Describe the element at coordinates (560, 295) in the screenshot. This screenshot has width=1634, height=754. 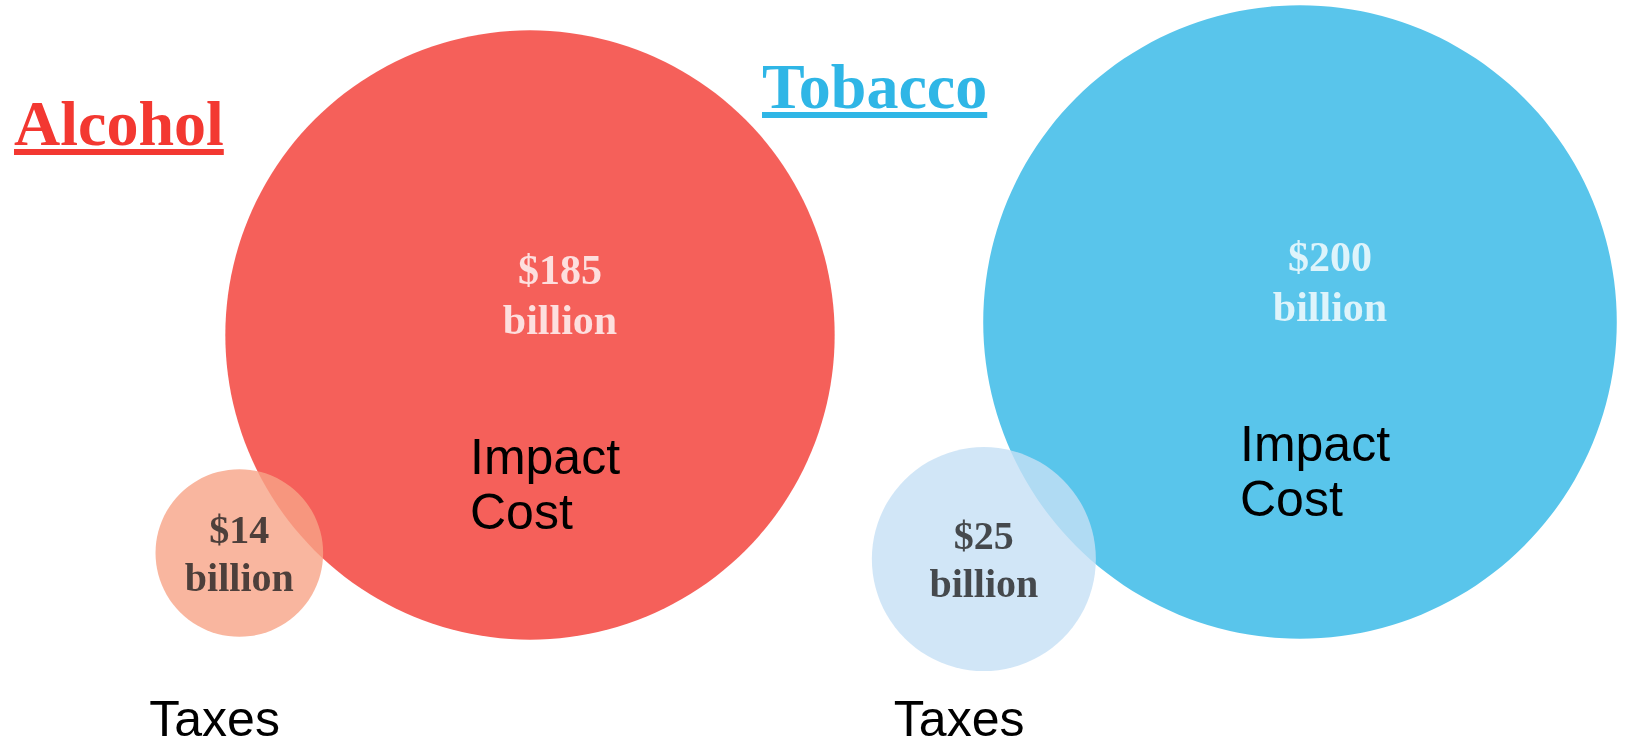
I see `data-label: $185 billion` at that location.